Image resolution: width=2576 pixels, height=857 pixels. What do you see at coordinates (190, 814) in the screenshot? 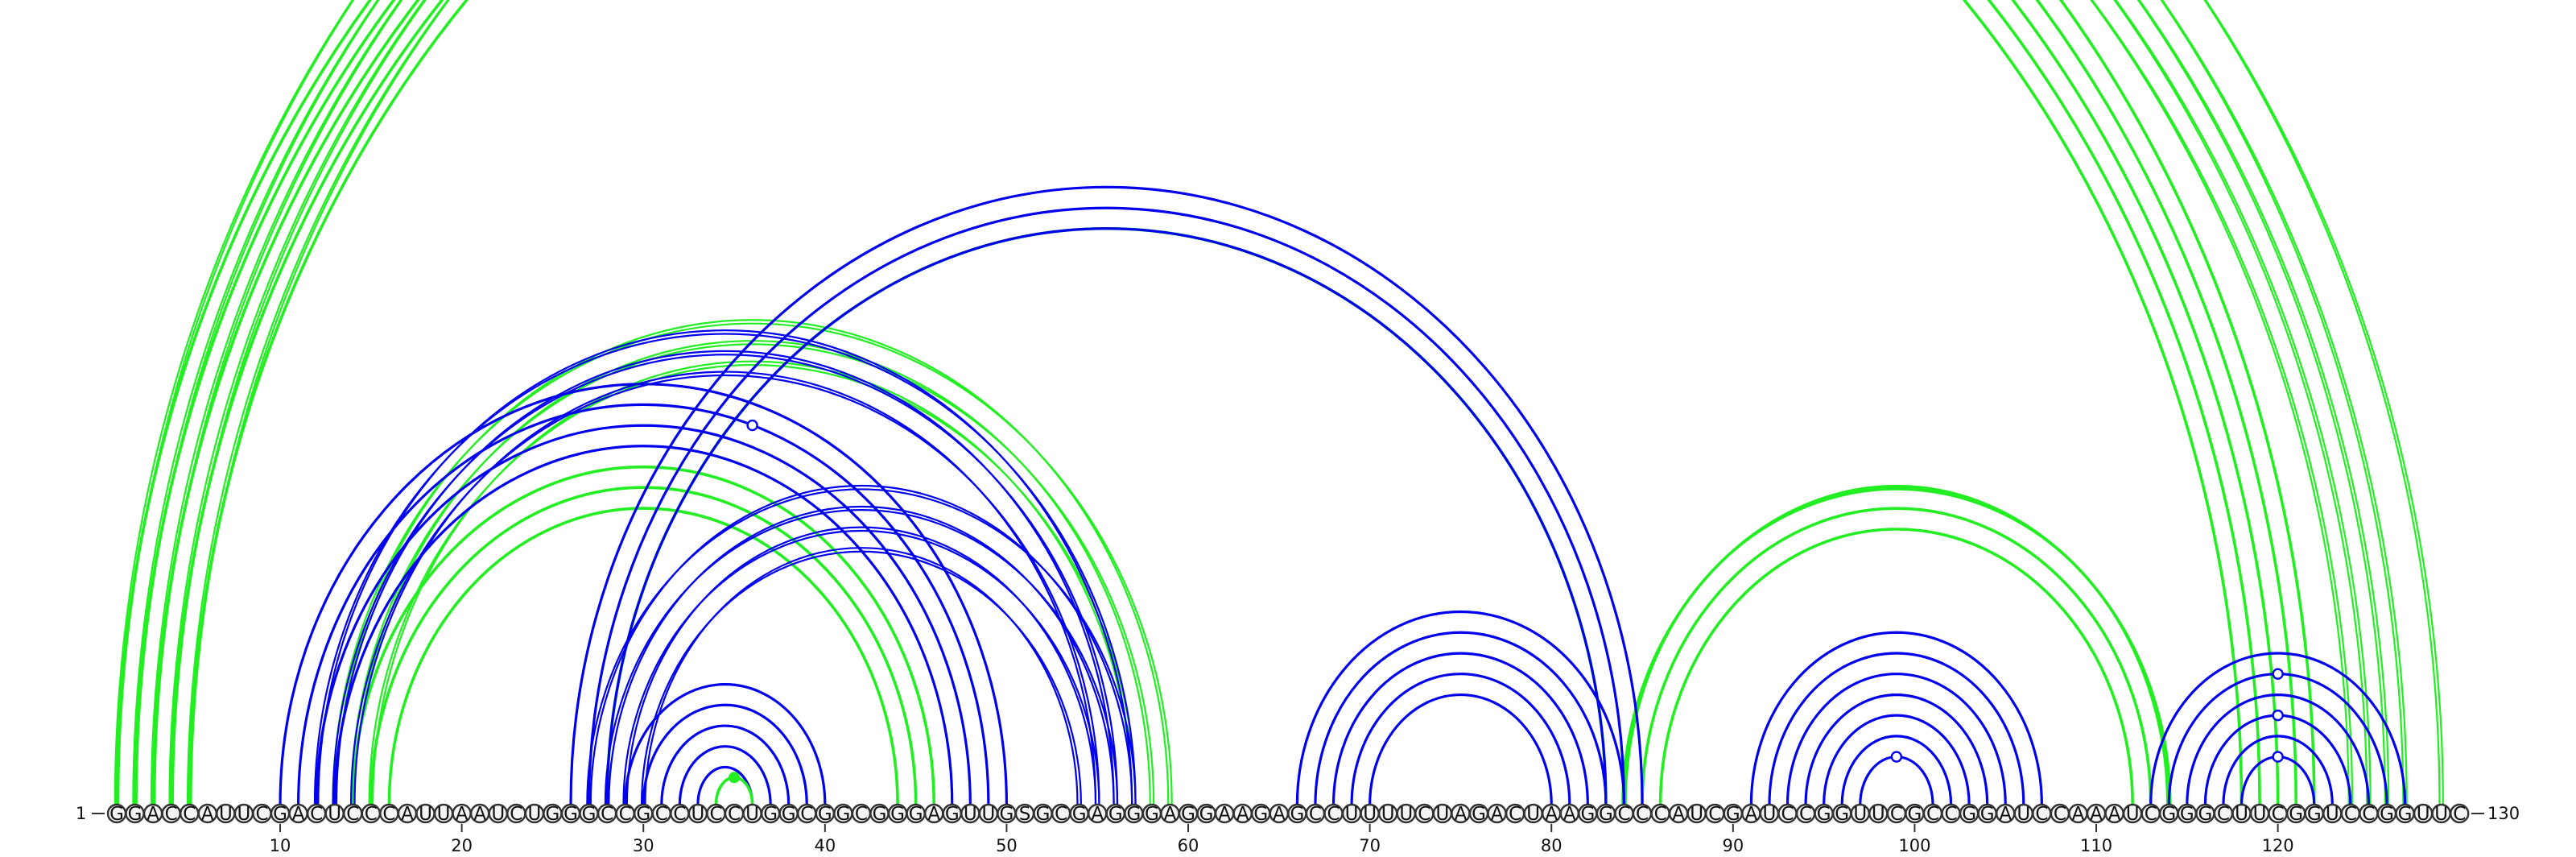
I see `nucleotide-5: C` at bounding box center [190, 814].